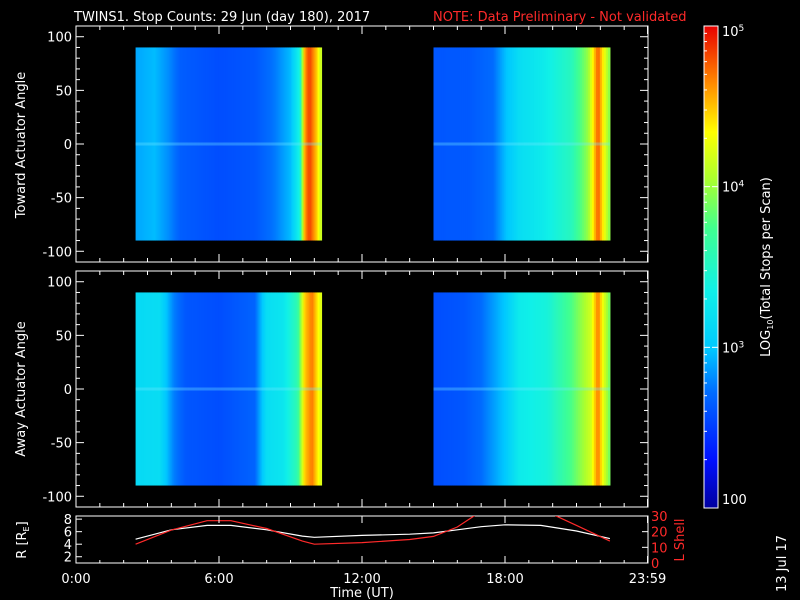 Image resolution: width=800 pixels, height=600 pixels. Describe the element at coordinates (782, 563) in the screenshot. I see `creation-date-stamp: 13 Jul 17` at that location.